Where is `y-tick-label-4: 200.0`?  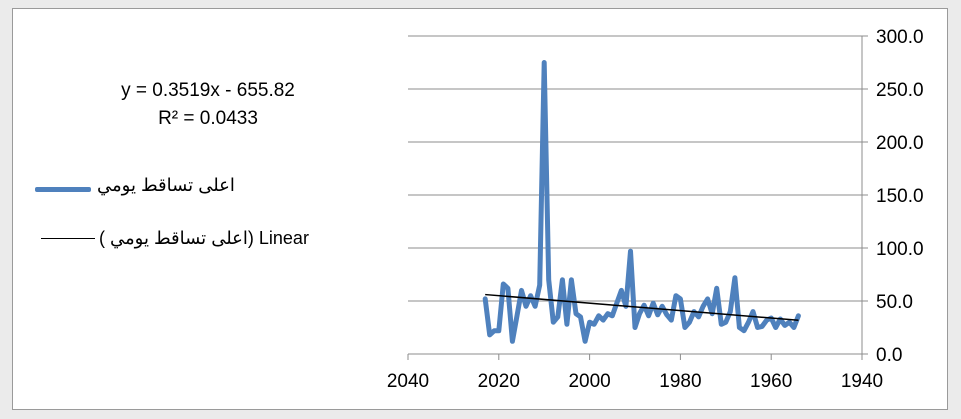
y-tick-label-4: 200.0 is located at coordinates (900, 143).